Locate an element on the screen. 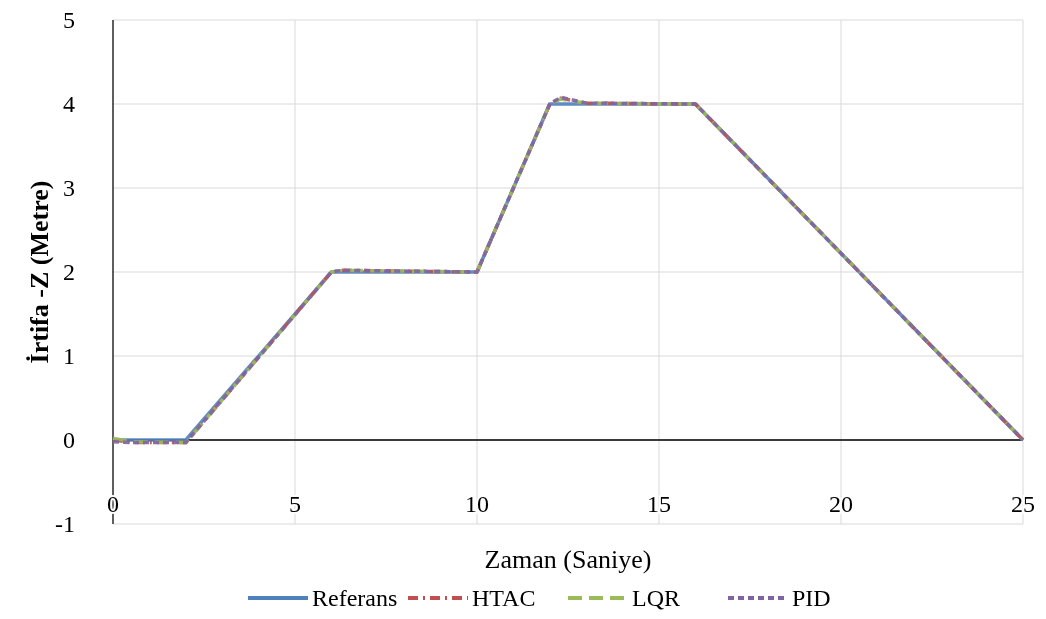  x-tick-label: 10 is located at coordinates (477, 504).